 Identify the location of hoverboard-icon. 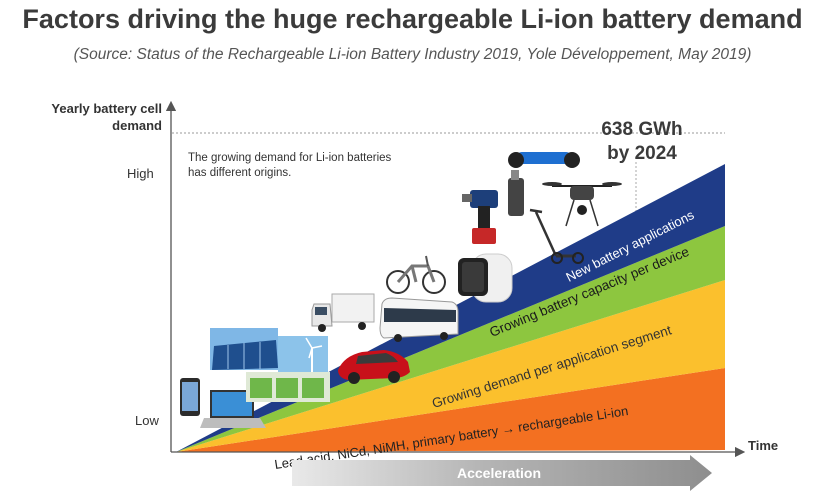
(544, 160).